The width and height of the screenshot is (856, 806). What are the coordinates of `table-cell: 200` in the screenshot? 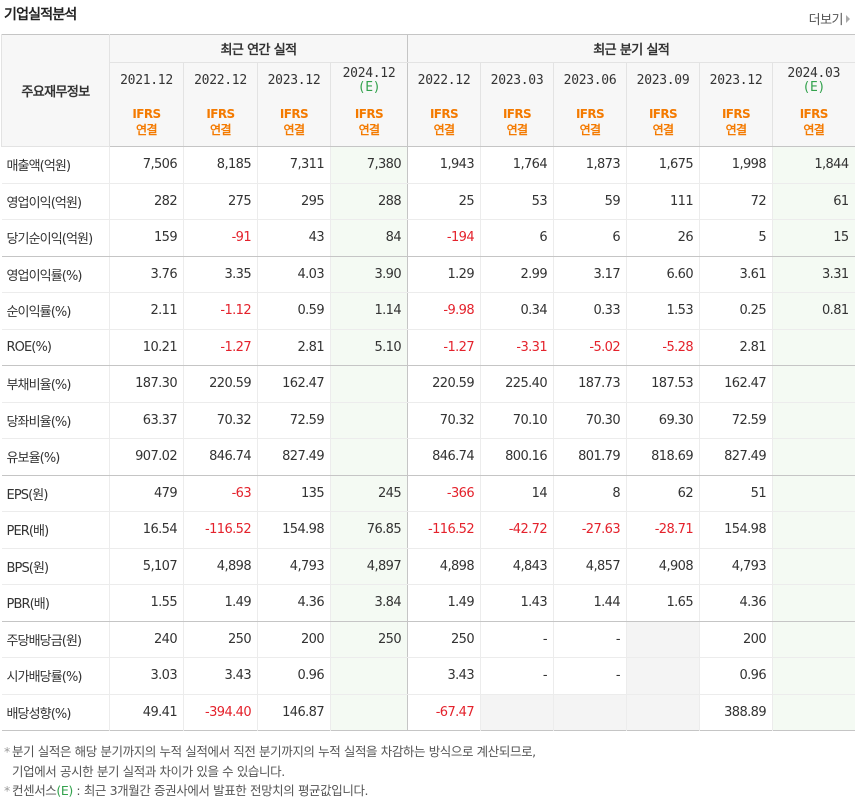 It's located at (736, 639).